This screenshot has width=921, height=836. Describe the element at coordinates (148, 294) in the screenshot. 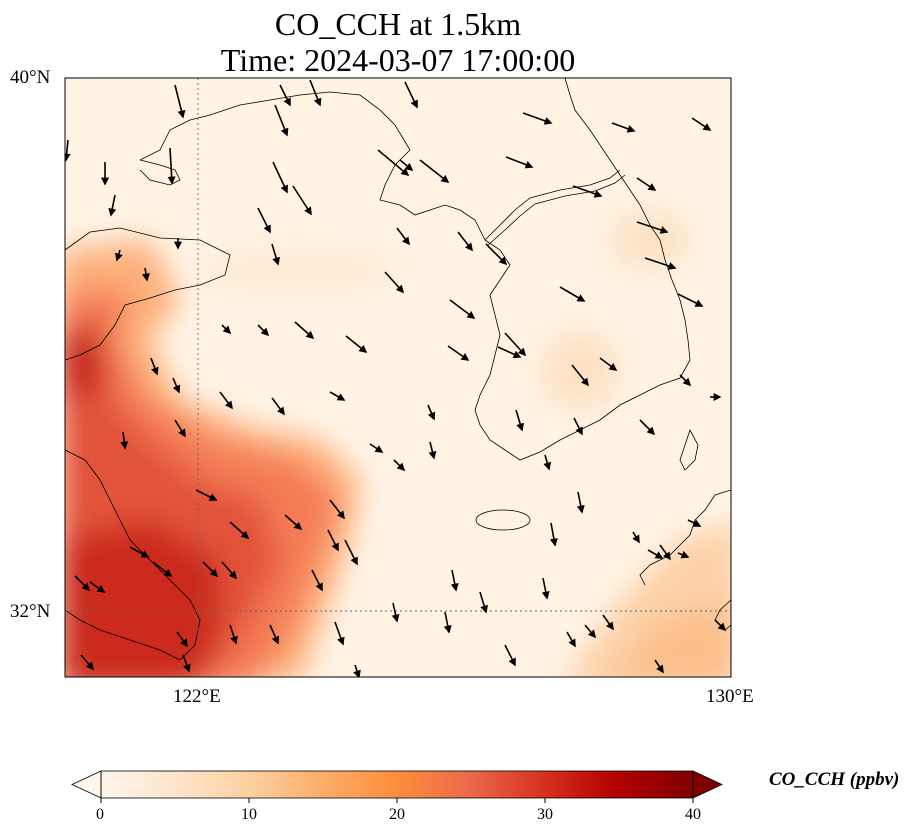

I see `shandong-coast` at that location.